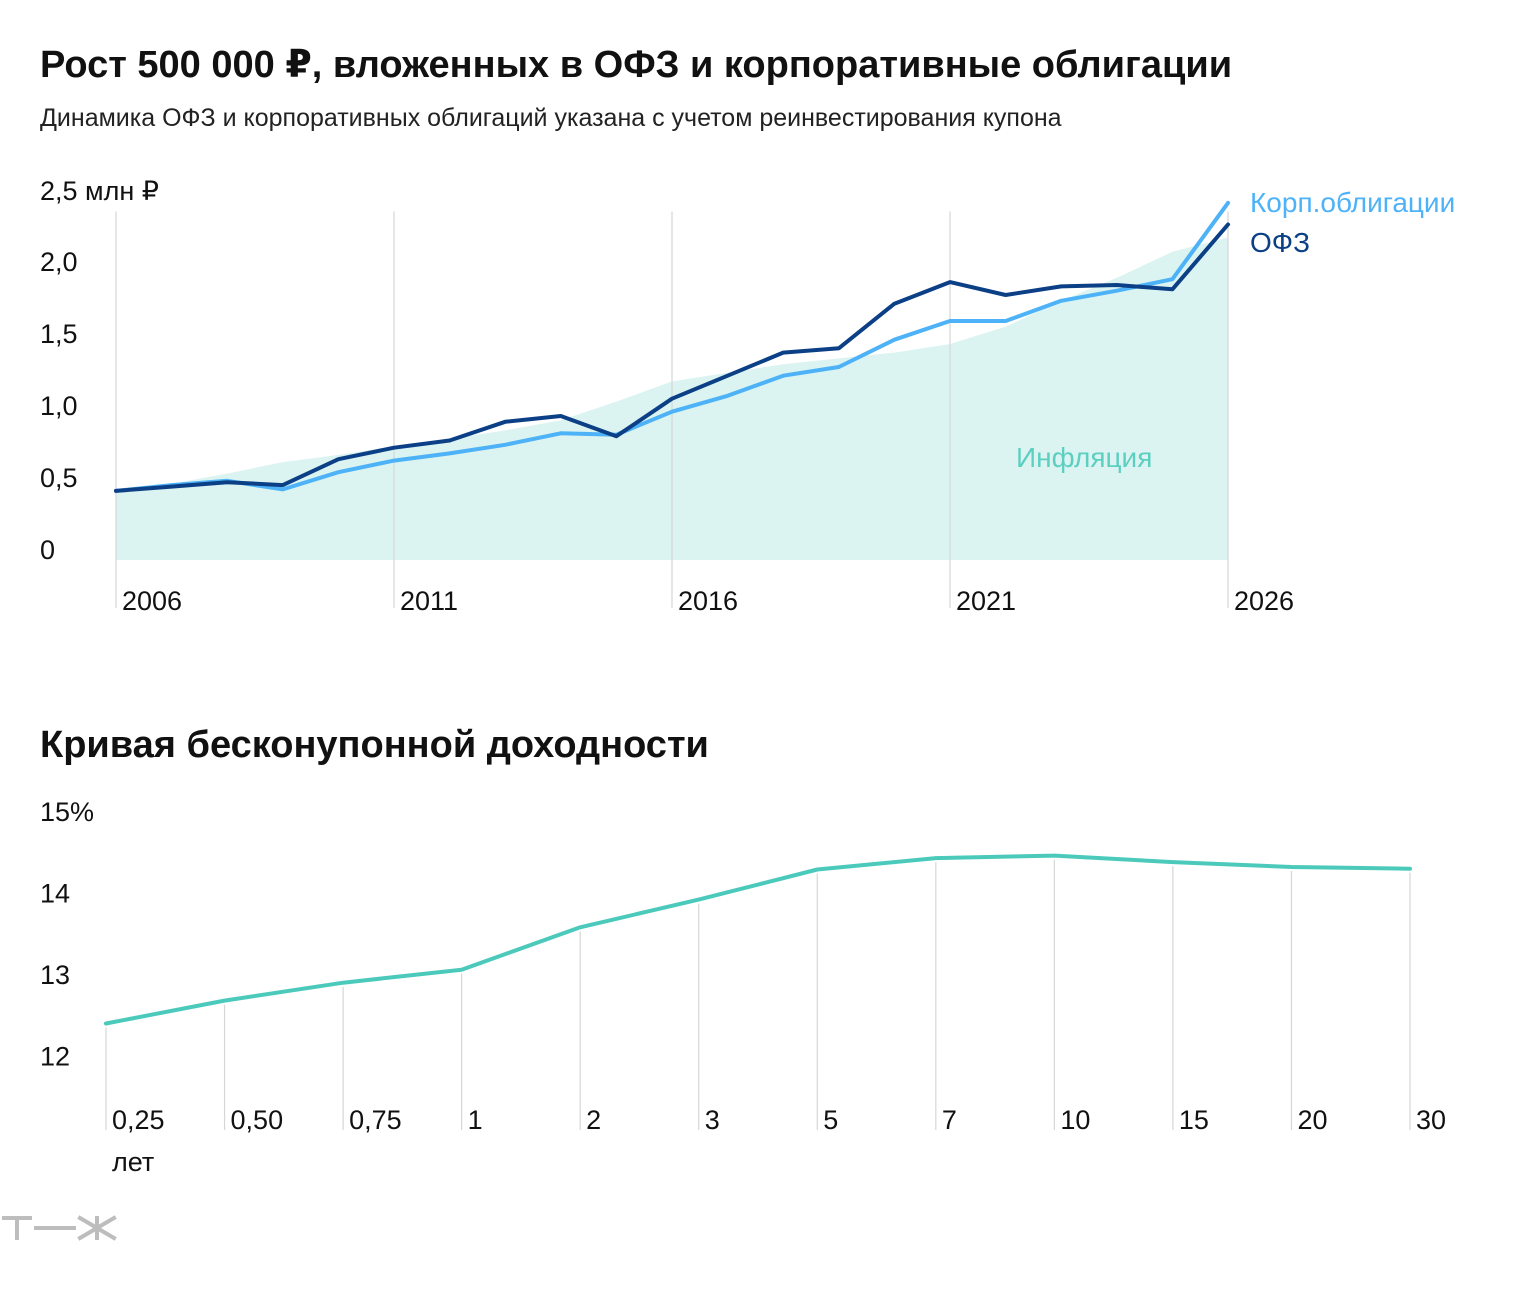  What do you see at coordinates (59, 478) in the screenshot?
I see `y-tick-label: 0,5` at bounding box center [59, 478].